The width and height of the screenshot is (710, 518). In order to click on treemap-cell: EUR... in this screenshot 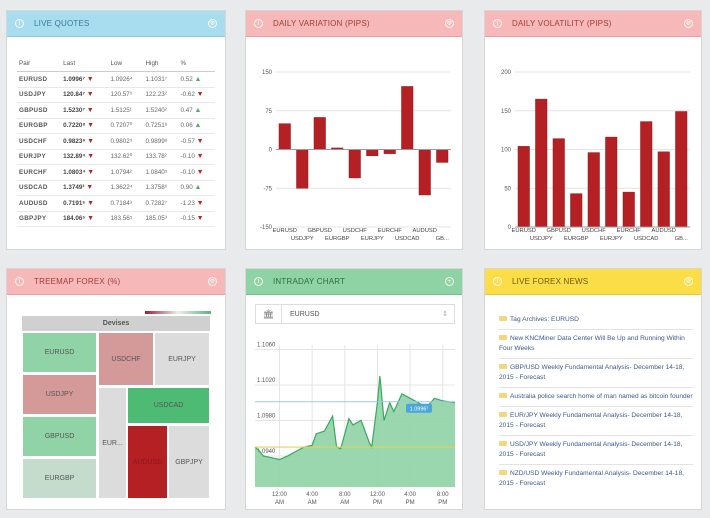, I will do `click(112, 443)`.